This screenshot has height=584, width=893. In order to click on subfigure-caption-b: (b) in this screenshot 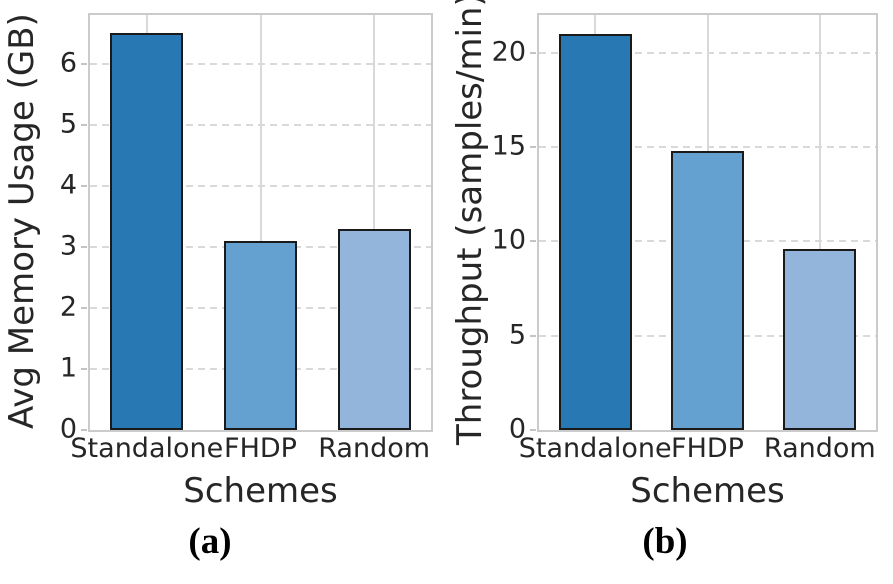, I will do `click(665, 541)`.